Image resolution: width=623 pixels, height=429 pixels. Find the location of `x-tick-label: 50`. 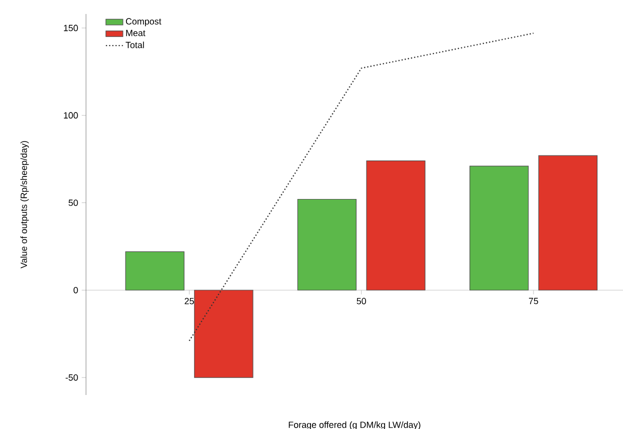

x-tick-label: 50 is located at coordinates (361, 301).